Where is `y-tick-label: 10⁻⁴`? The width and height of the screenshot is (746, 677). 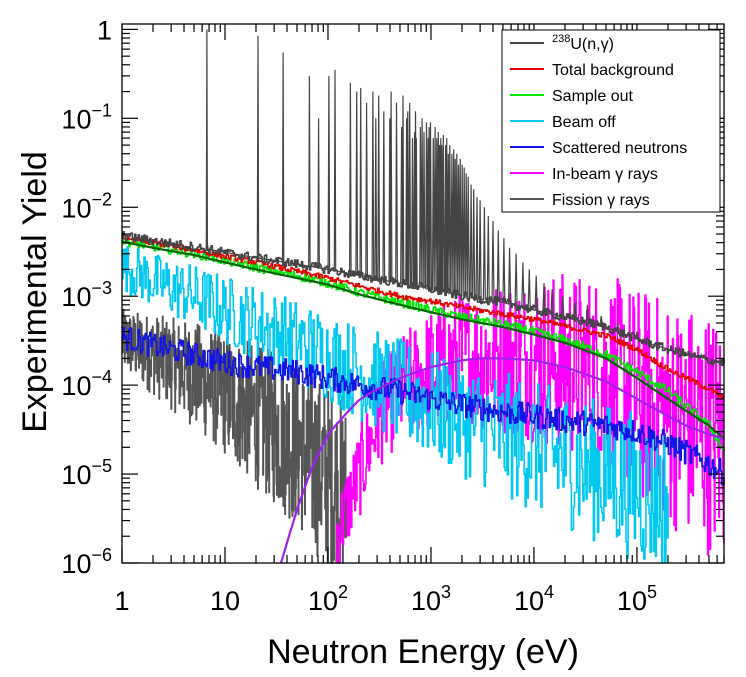 y-tick-label: 10⁻⁴ is located at coordinates (86, 384).